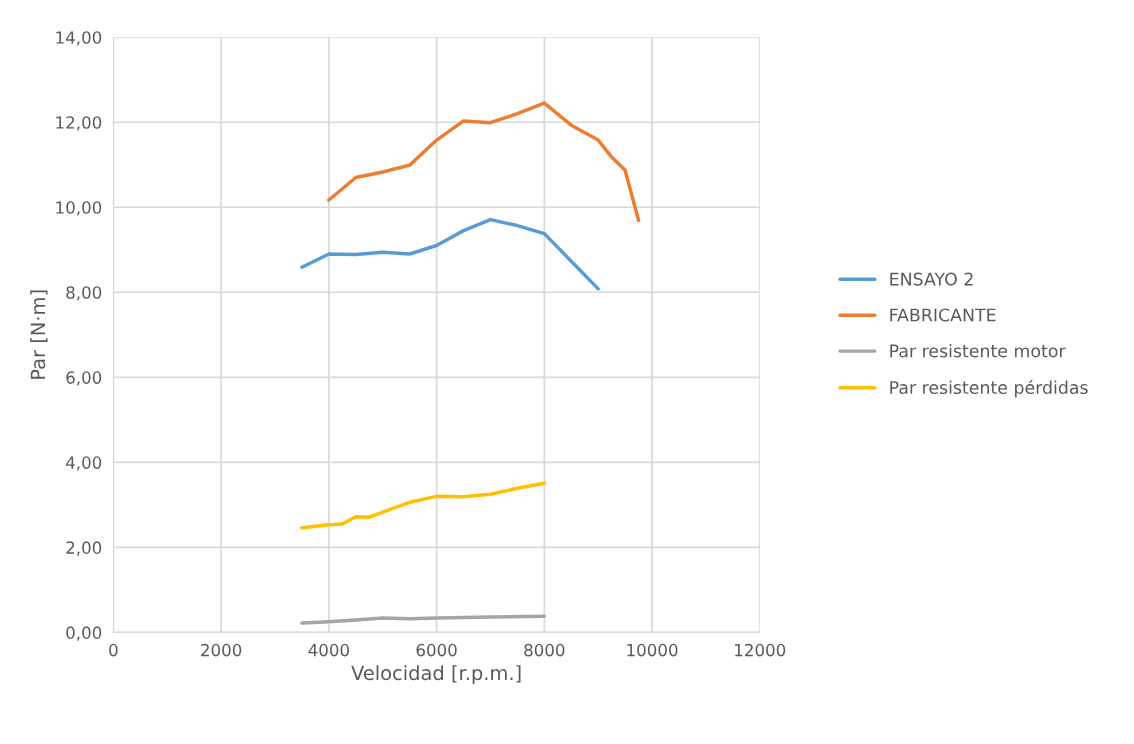  What do you see at coordinates (221, 650) in the screenshot?
I see `x-tick-label: 2000` at bounding box center [221, 650].